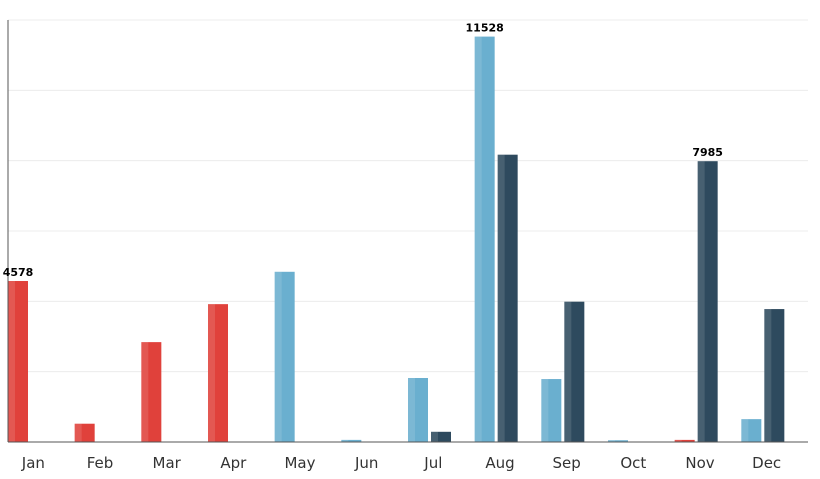  Describe the element at coordinates (432, 463) in the screenshot. I see `x-tick-label: Jul` at that location.